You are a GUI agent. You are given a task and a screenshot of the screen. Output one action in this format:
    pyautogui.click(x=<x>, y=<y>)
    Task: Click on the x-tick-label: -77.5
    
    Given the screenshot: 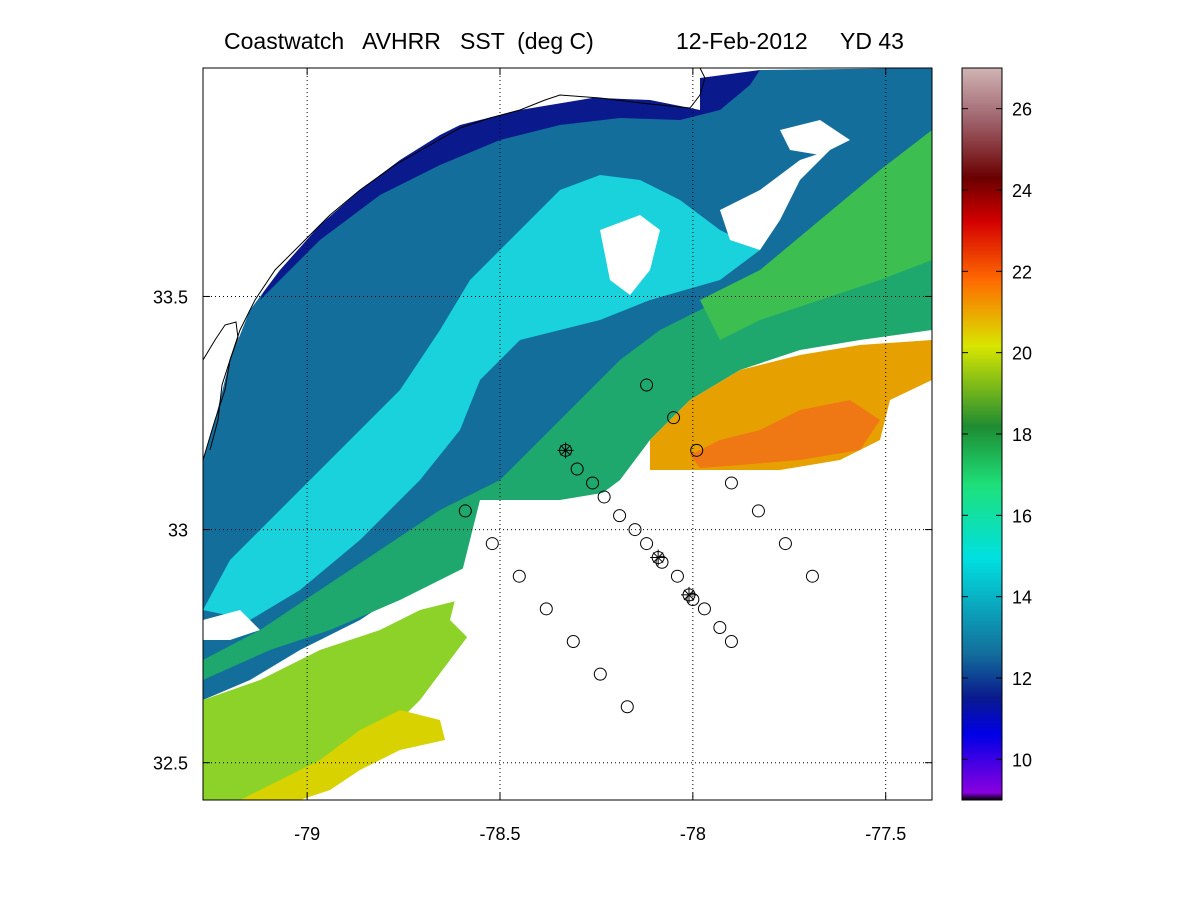 What is the action you would take?
    pyautogui.click(x=885, y=834)
    